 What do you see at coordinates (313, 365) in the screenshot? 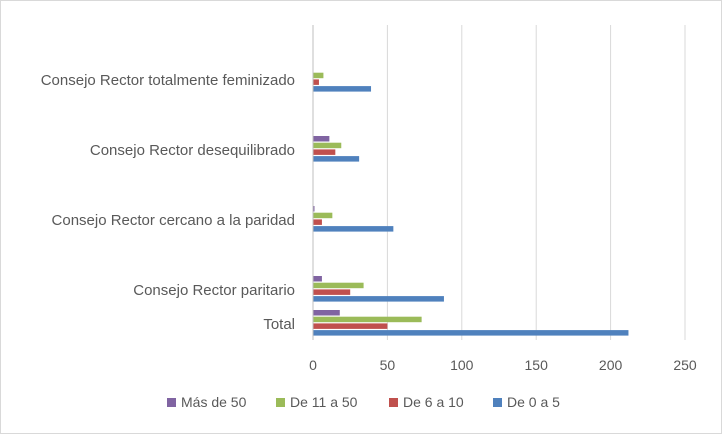
I see `tick-label-0: 0` at bounding box center [313, 365].